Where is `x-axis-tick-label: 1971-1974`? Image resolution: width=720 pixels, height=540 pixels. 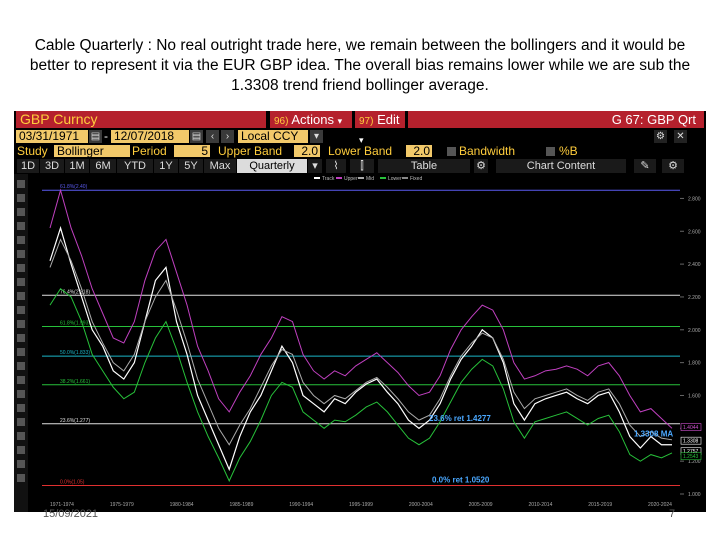 x-axis-tick-label: 1971-1974 is located at coordinates (62, 505).